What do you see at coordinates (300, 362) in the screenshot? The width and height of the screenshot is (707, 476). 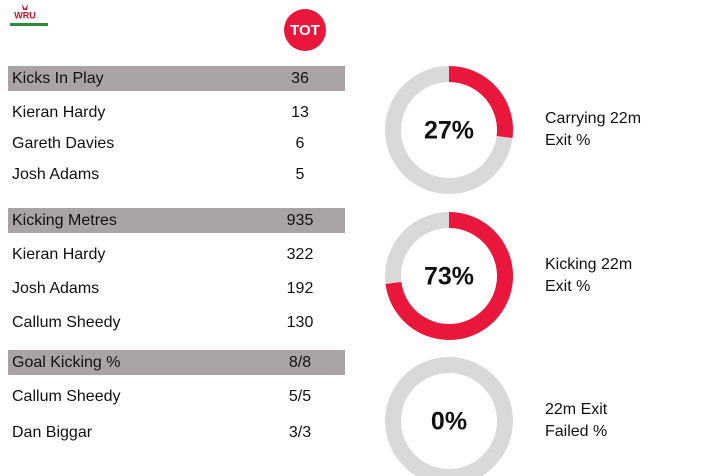 I see `section-header-value: 8/8` at bounding box center [300, 362].